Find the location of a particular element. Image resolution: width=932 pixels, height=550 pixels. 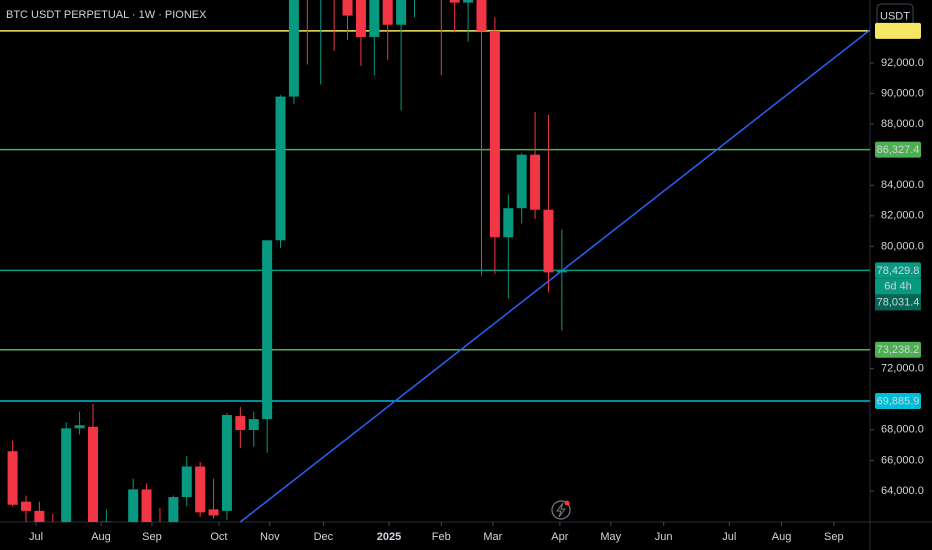

last-price-label: 78,031.4 is located at coordinates (898, 302).